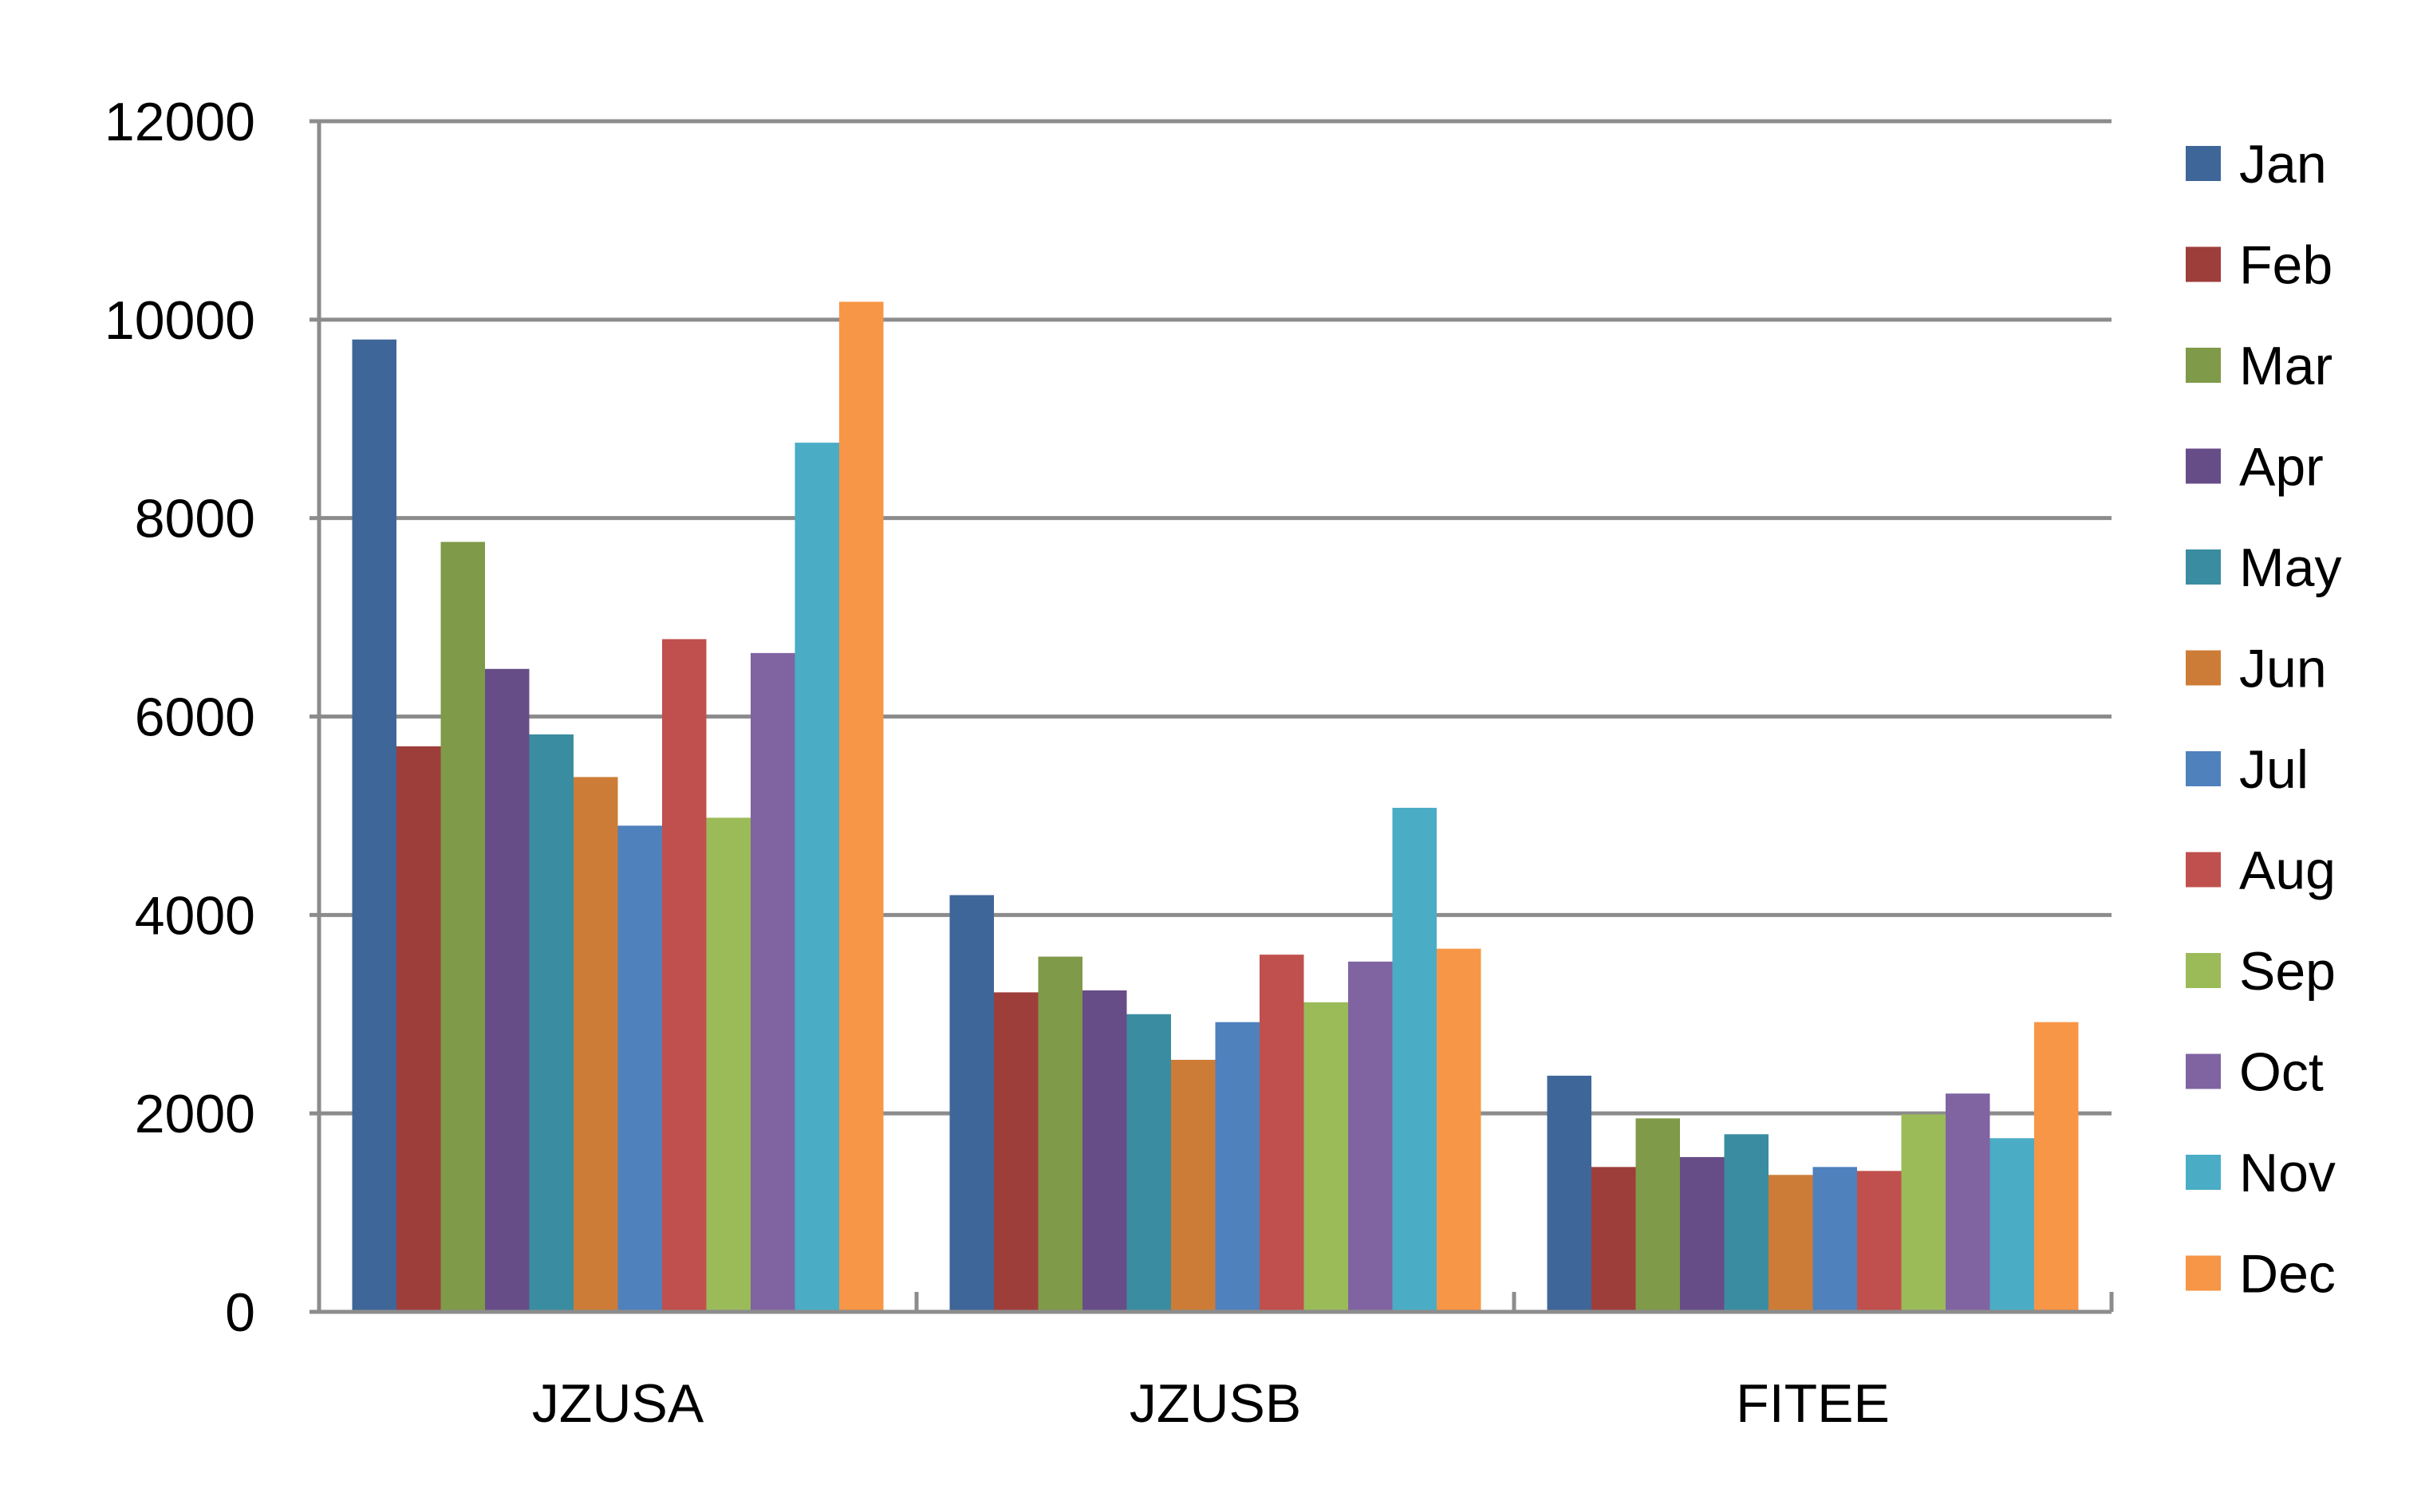  I want to click on bar-nov-jzusb, so click(1414, 1059).